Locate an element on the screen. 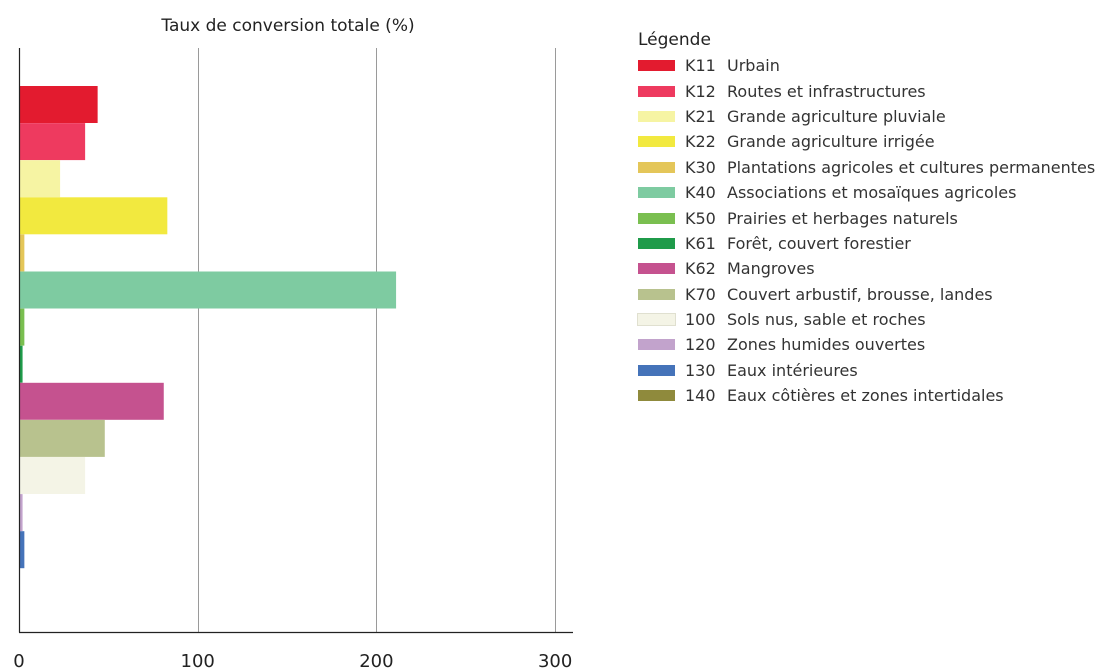 This screenshot has height=672, width=1115. legend-label: Forêt, couvert forestier is located at coordinates (819, 243).